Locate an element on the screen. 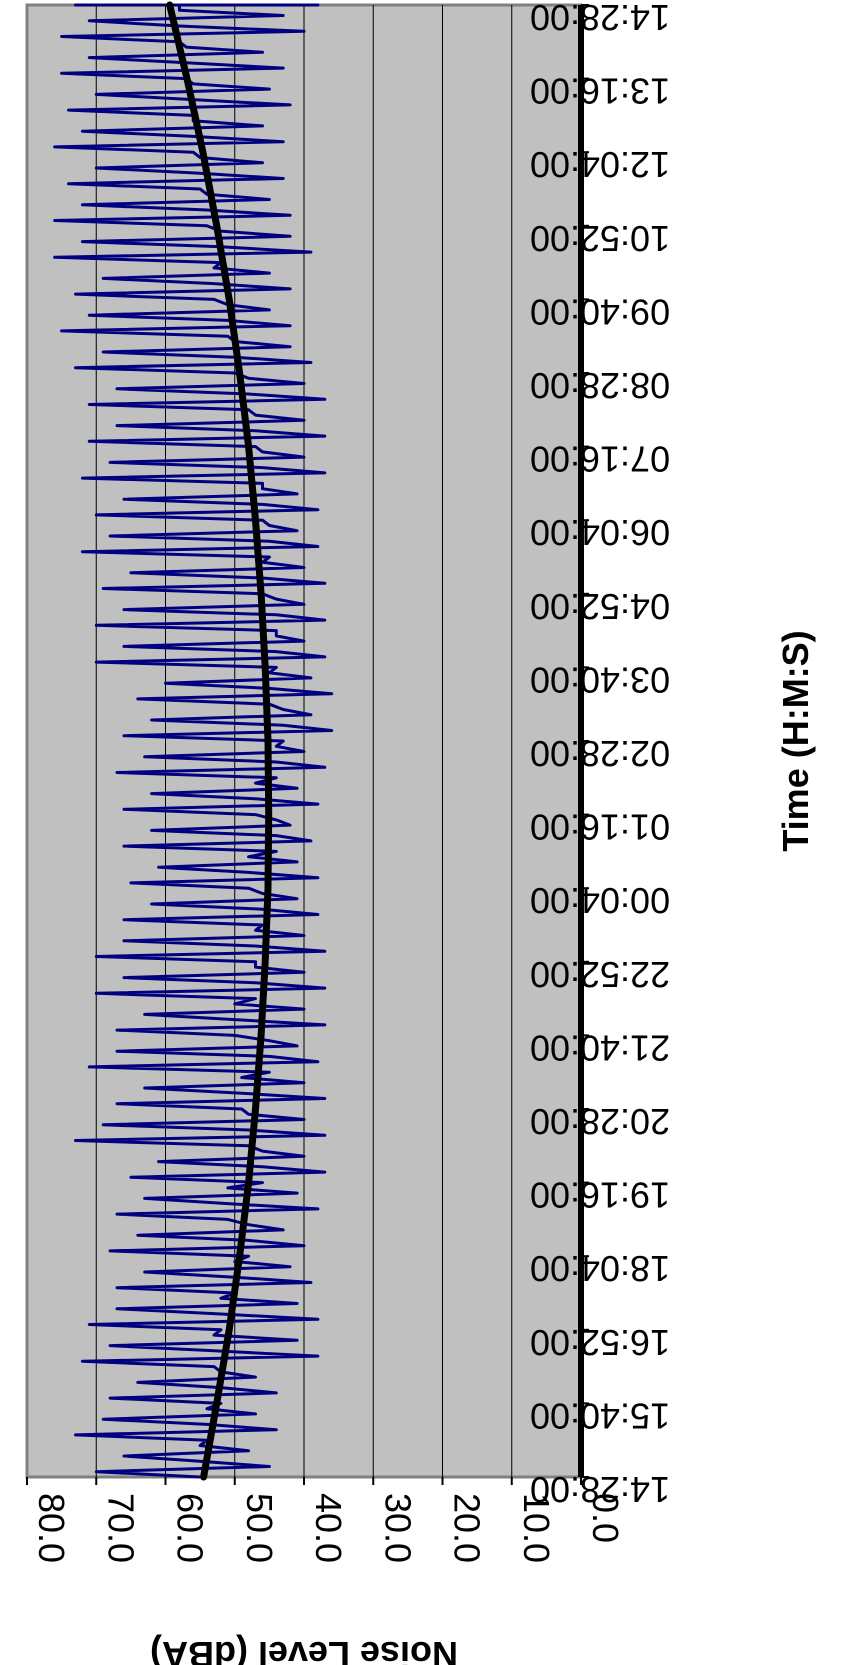  x-tick-label: 18:04:00 is located at coordinates (600, 1268).